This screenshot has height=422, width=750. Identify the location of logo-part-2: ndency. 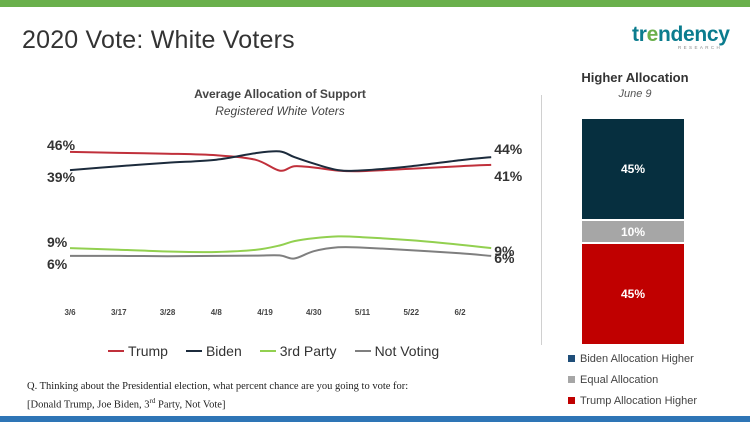
(693, 34).